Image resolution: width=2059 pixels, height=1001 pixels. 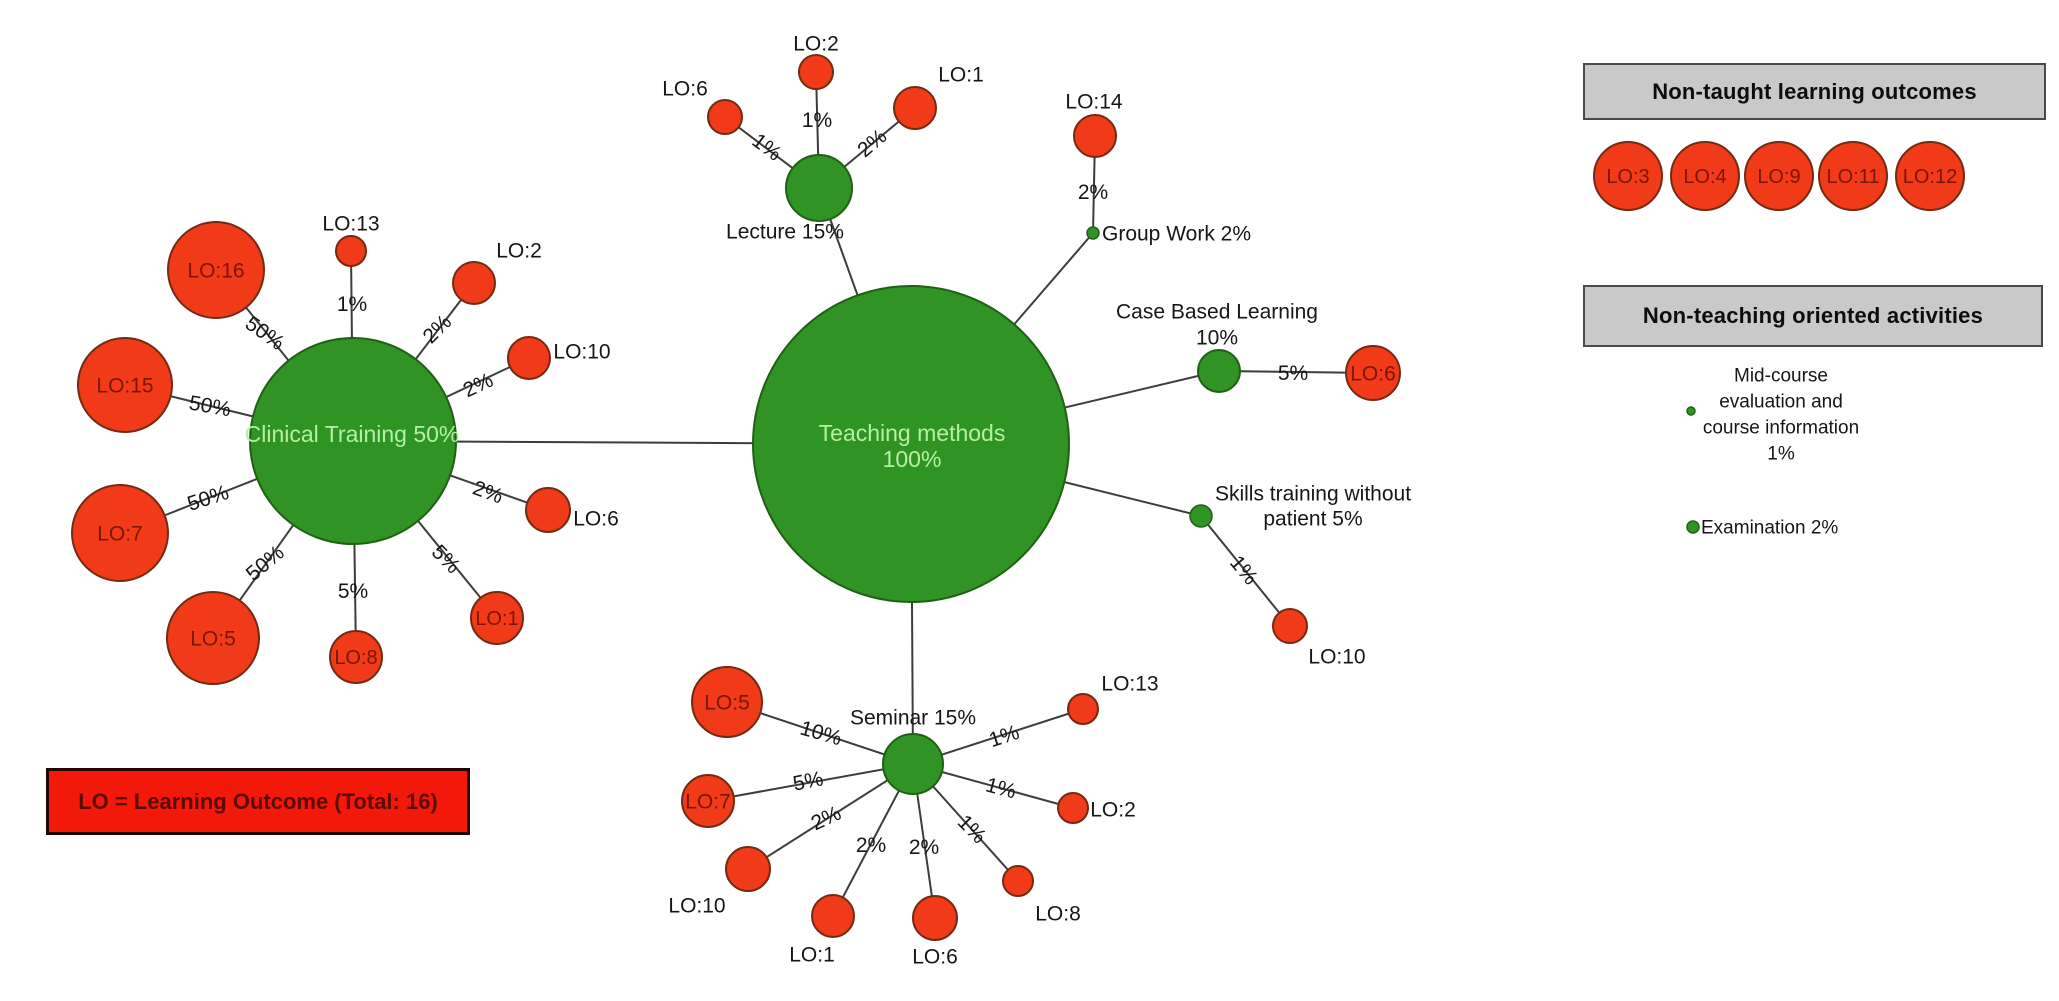 I want to click on node-lo6_s-outcome-circle, so click(x=935, y=918).